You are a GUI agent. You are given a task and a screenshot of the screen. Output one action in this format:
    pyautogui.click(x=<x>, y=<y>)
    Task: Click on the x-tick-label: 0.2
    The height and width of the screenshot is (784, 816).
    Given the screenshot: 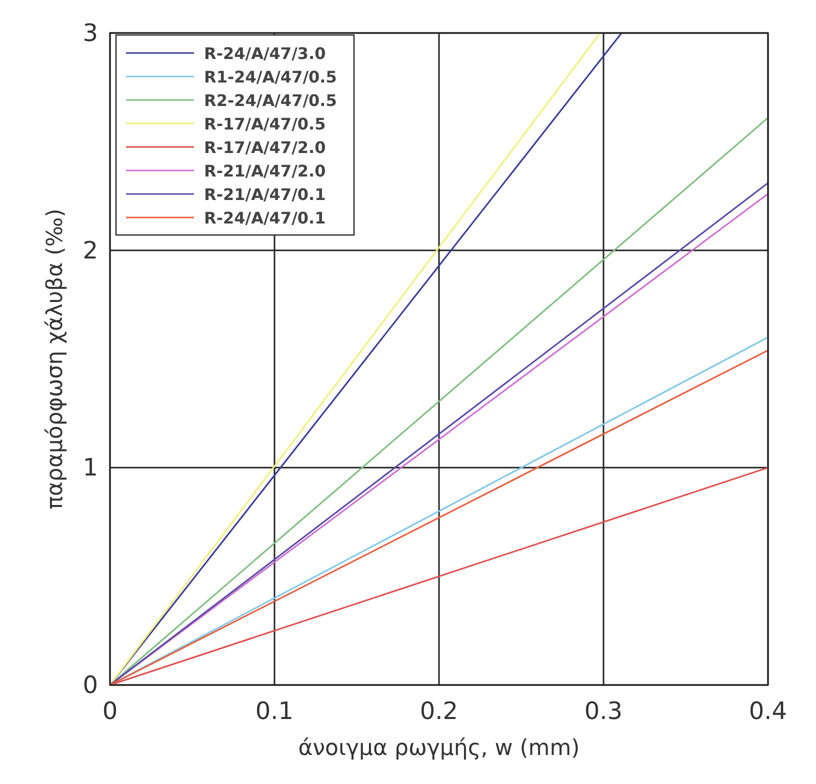 What is the action you would take?
    pyautogui.click(x=439, y=711)
    